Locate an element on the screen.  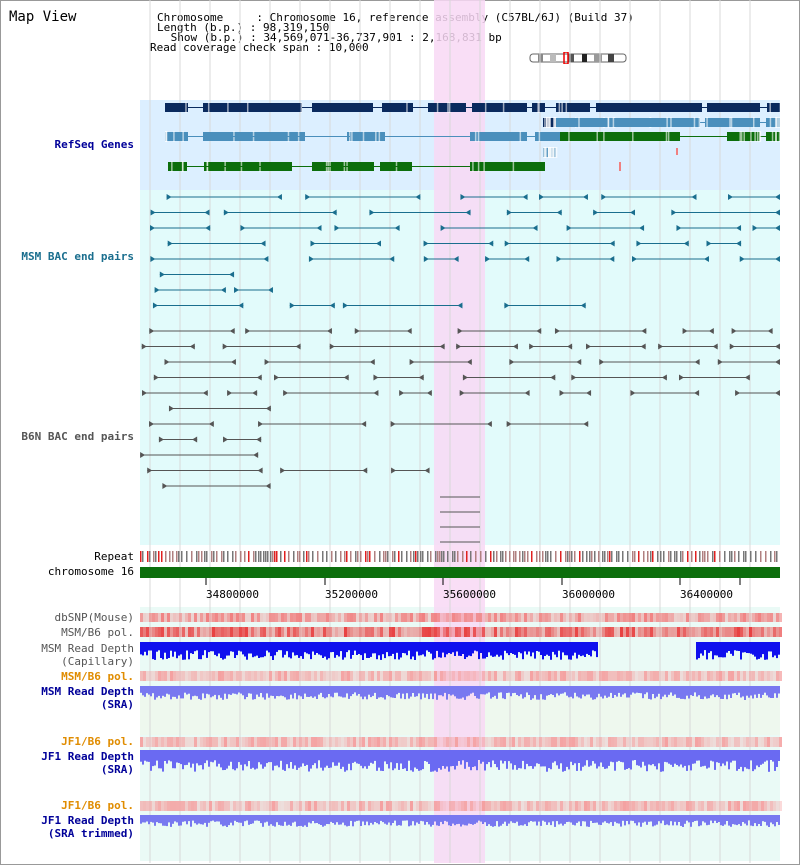
track-label-b6n-bac: B6N BAC end pairs is located at coordinates (77, 436).